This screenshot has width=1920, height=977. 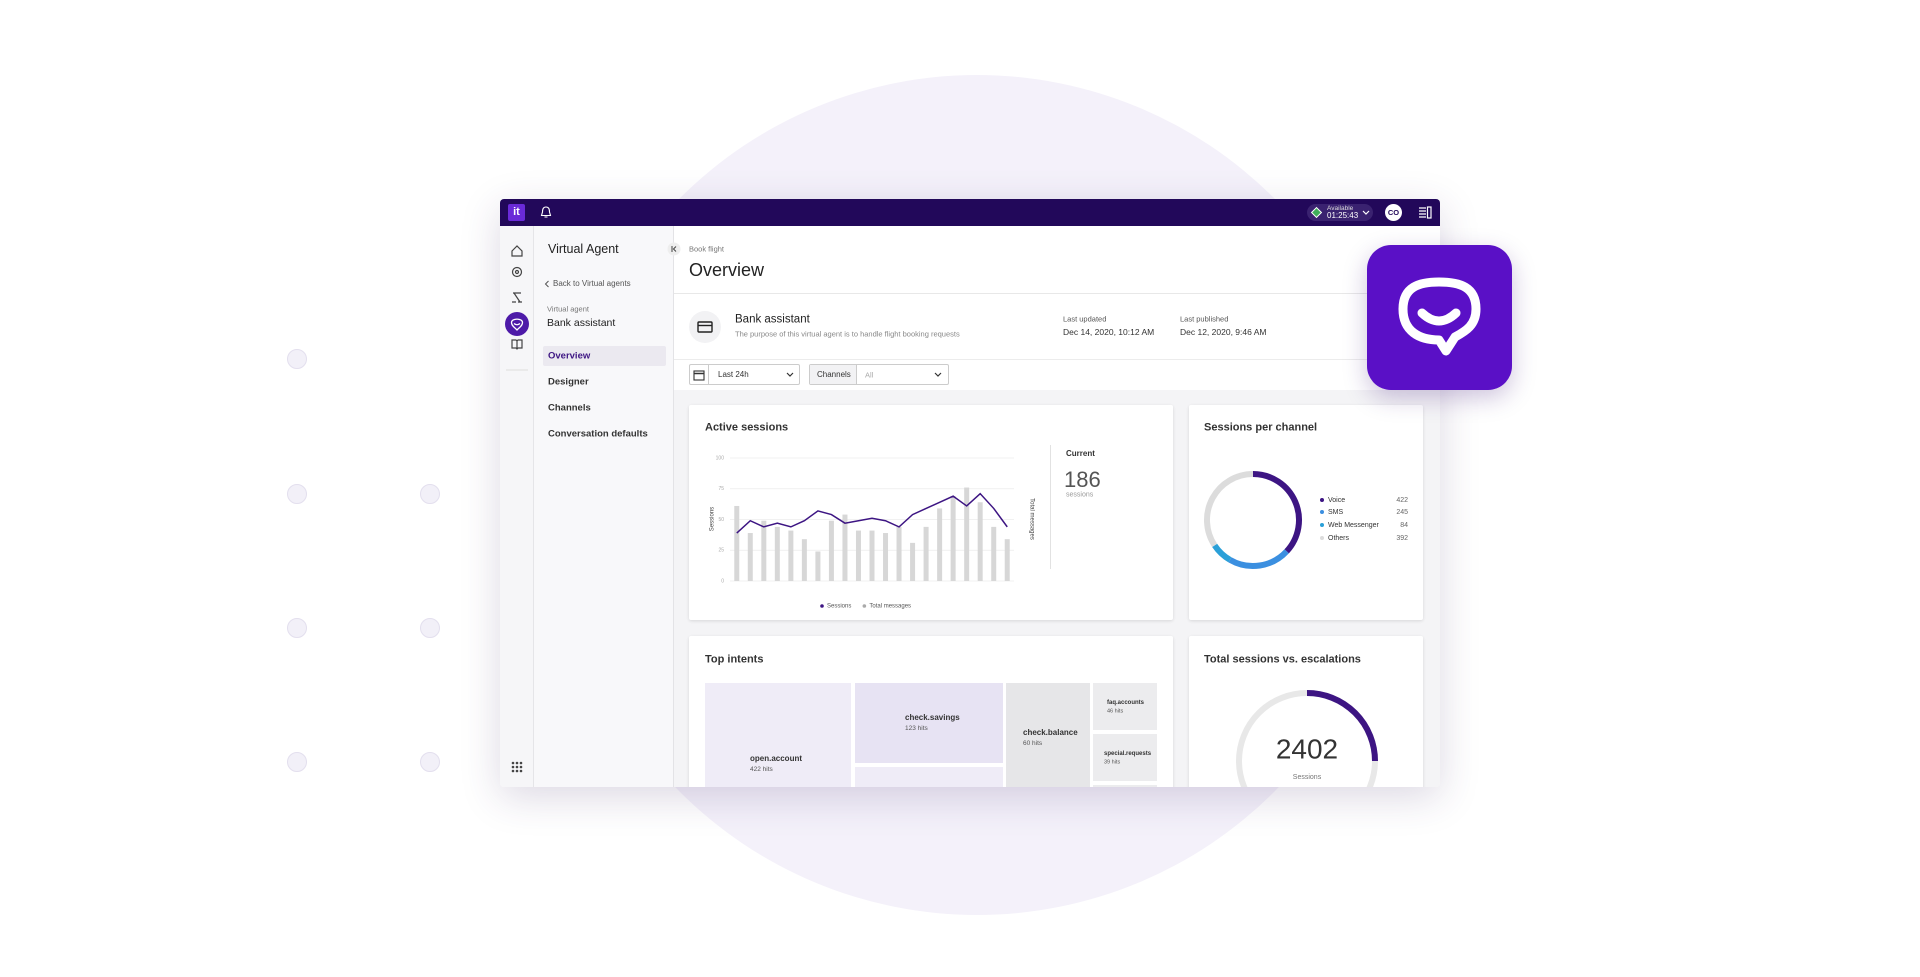 What do you see at coordinates (517, 767) in the screenshot?
I see `apps-icon` at bounding box center [517, 767].